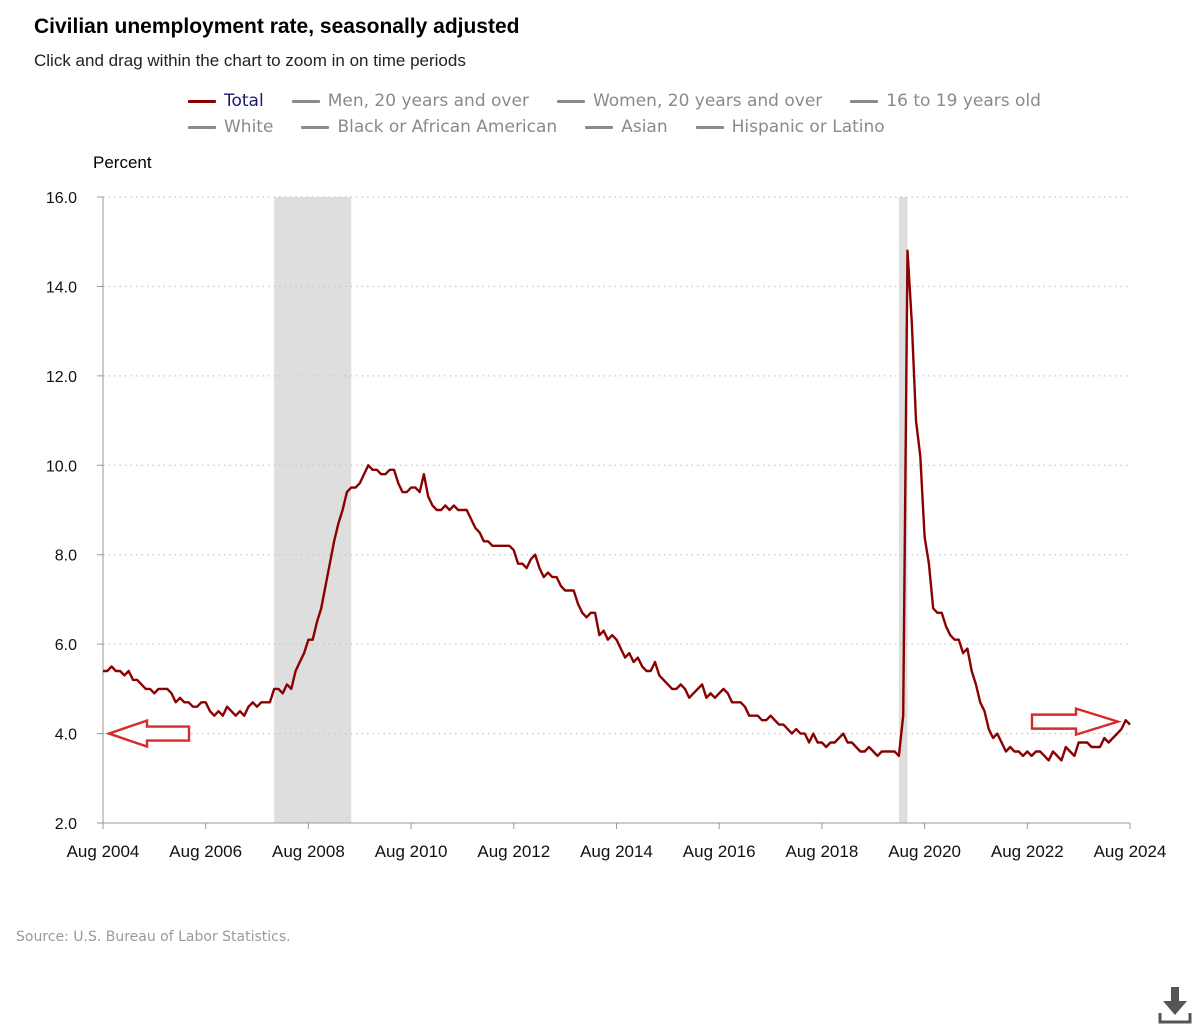  What do you see at coordinates (122, 162) in the screenshot?
I see `y-axis-label: Percent` at bounding box center [122, 162].